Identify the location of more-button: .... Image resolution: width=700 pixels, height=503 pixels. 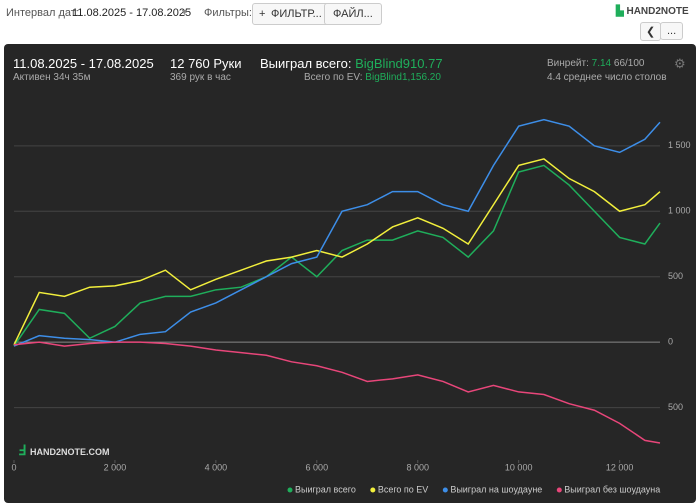
(672, 31).